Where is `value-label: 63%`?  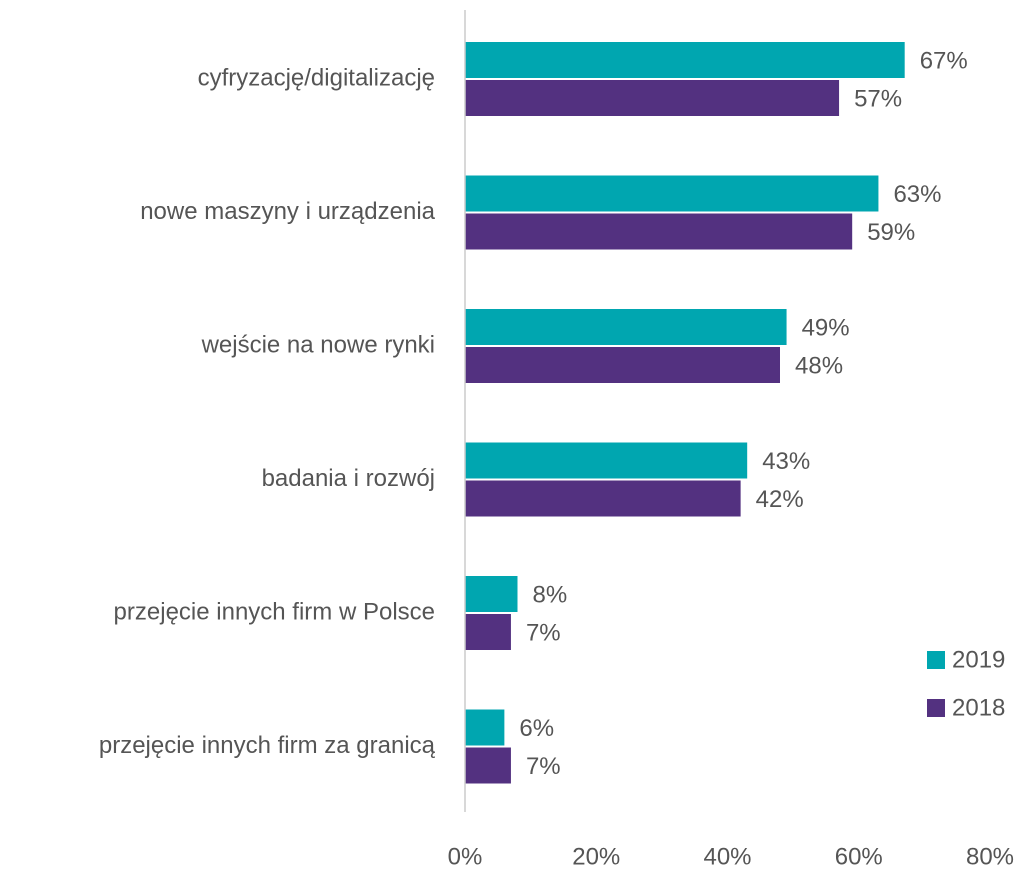
value-label: 63% is located at coordinates (917, 194).